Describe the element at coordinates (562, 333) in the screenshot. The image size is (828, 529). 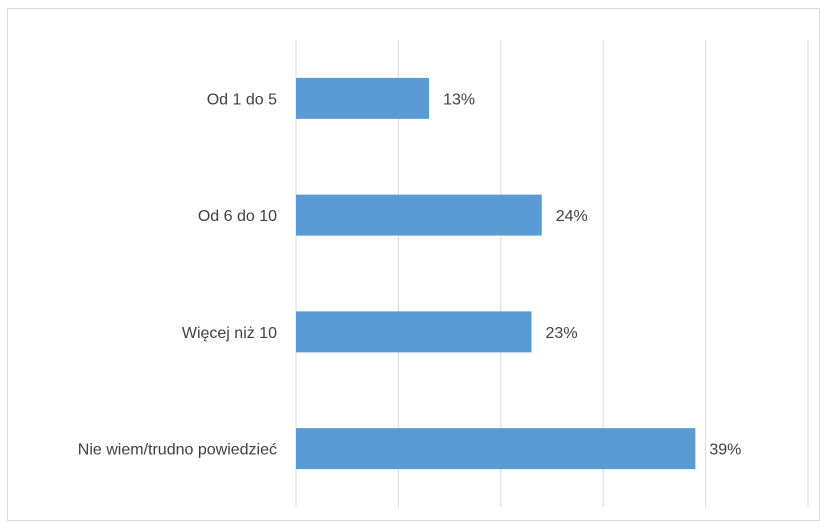
I see `data-label: 23%` at that location.